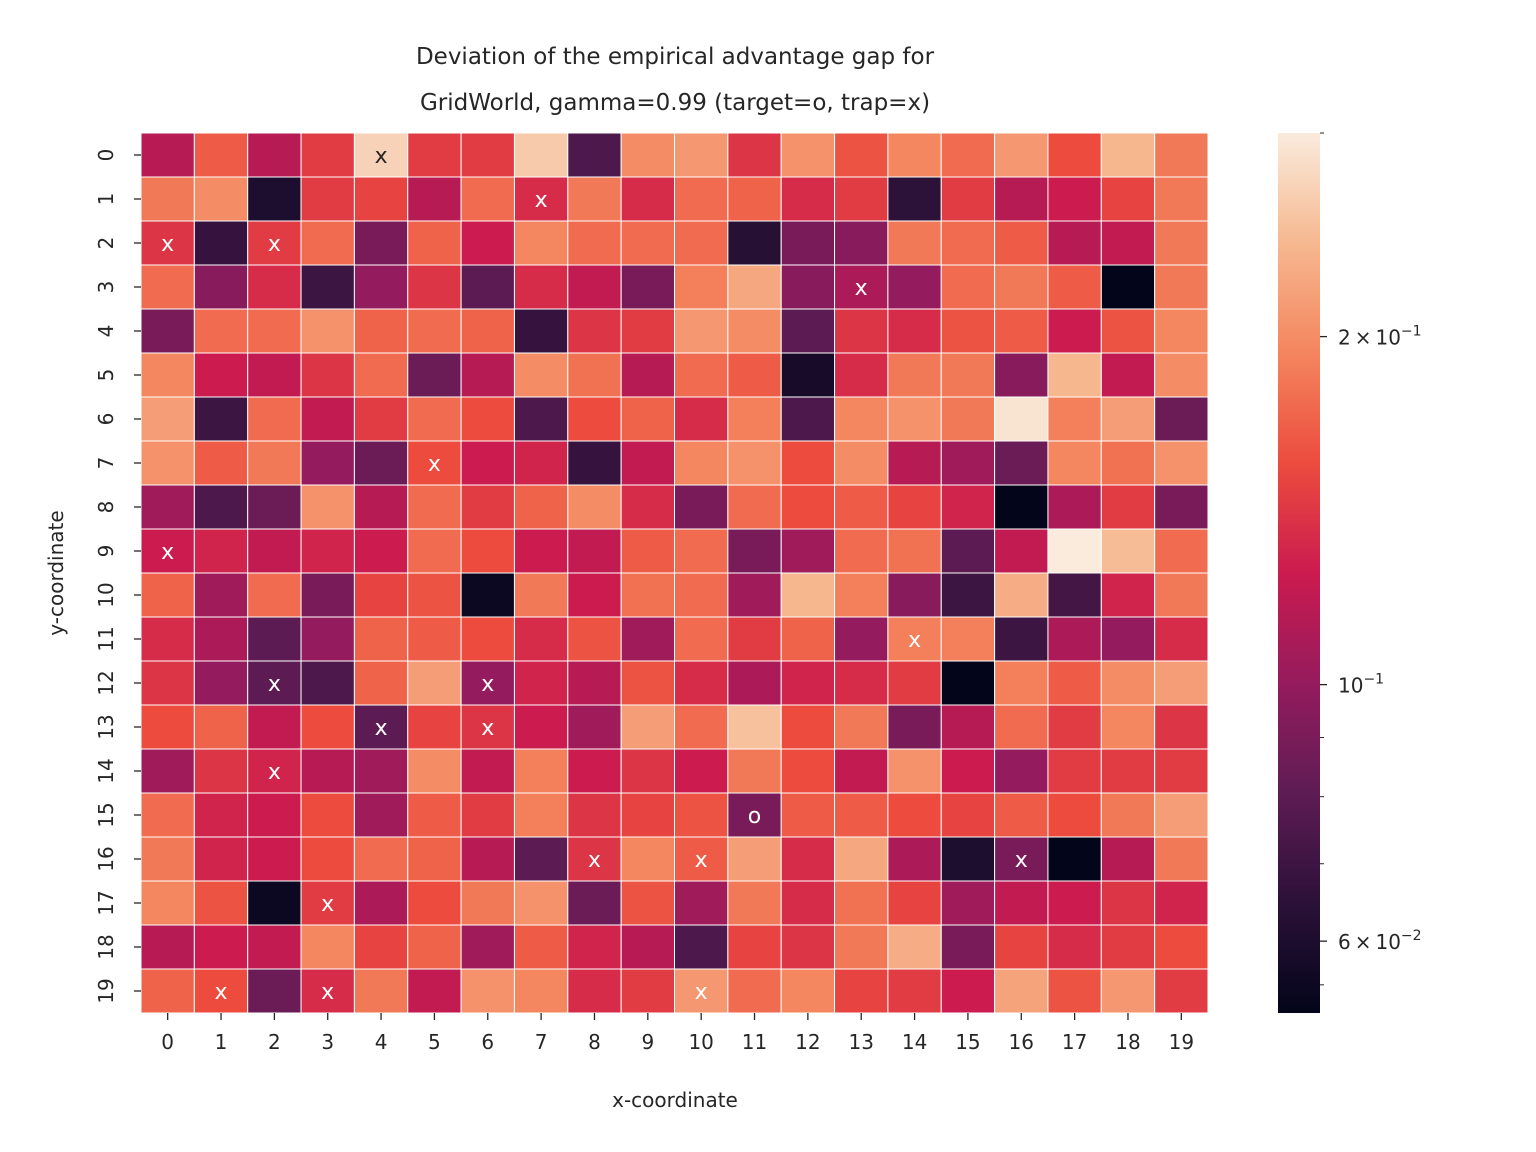  I want to click on x-tick-label: 7, so click(541, 1042).